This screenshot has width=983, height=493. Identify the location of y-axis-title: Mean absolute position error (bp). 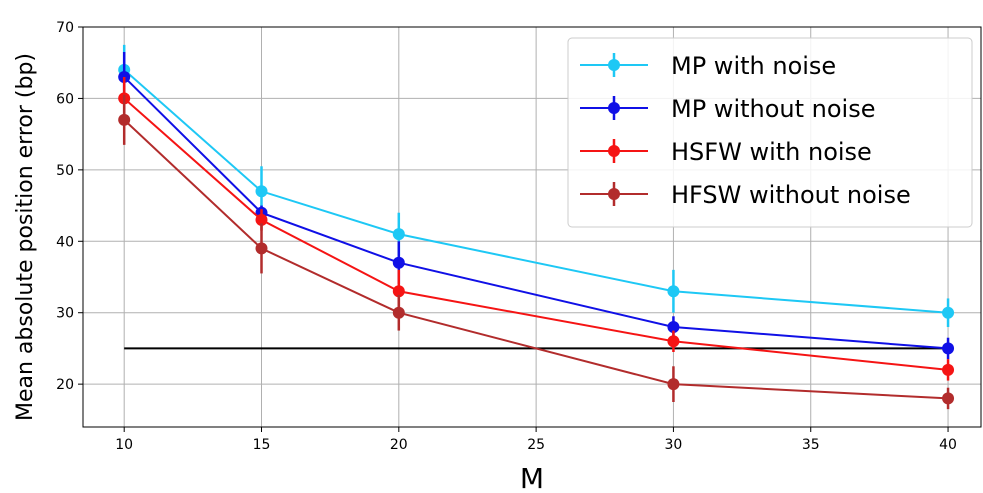
(25, 237).